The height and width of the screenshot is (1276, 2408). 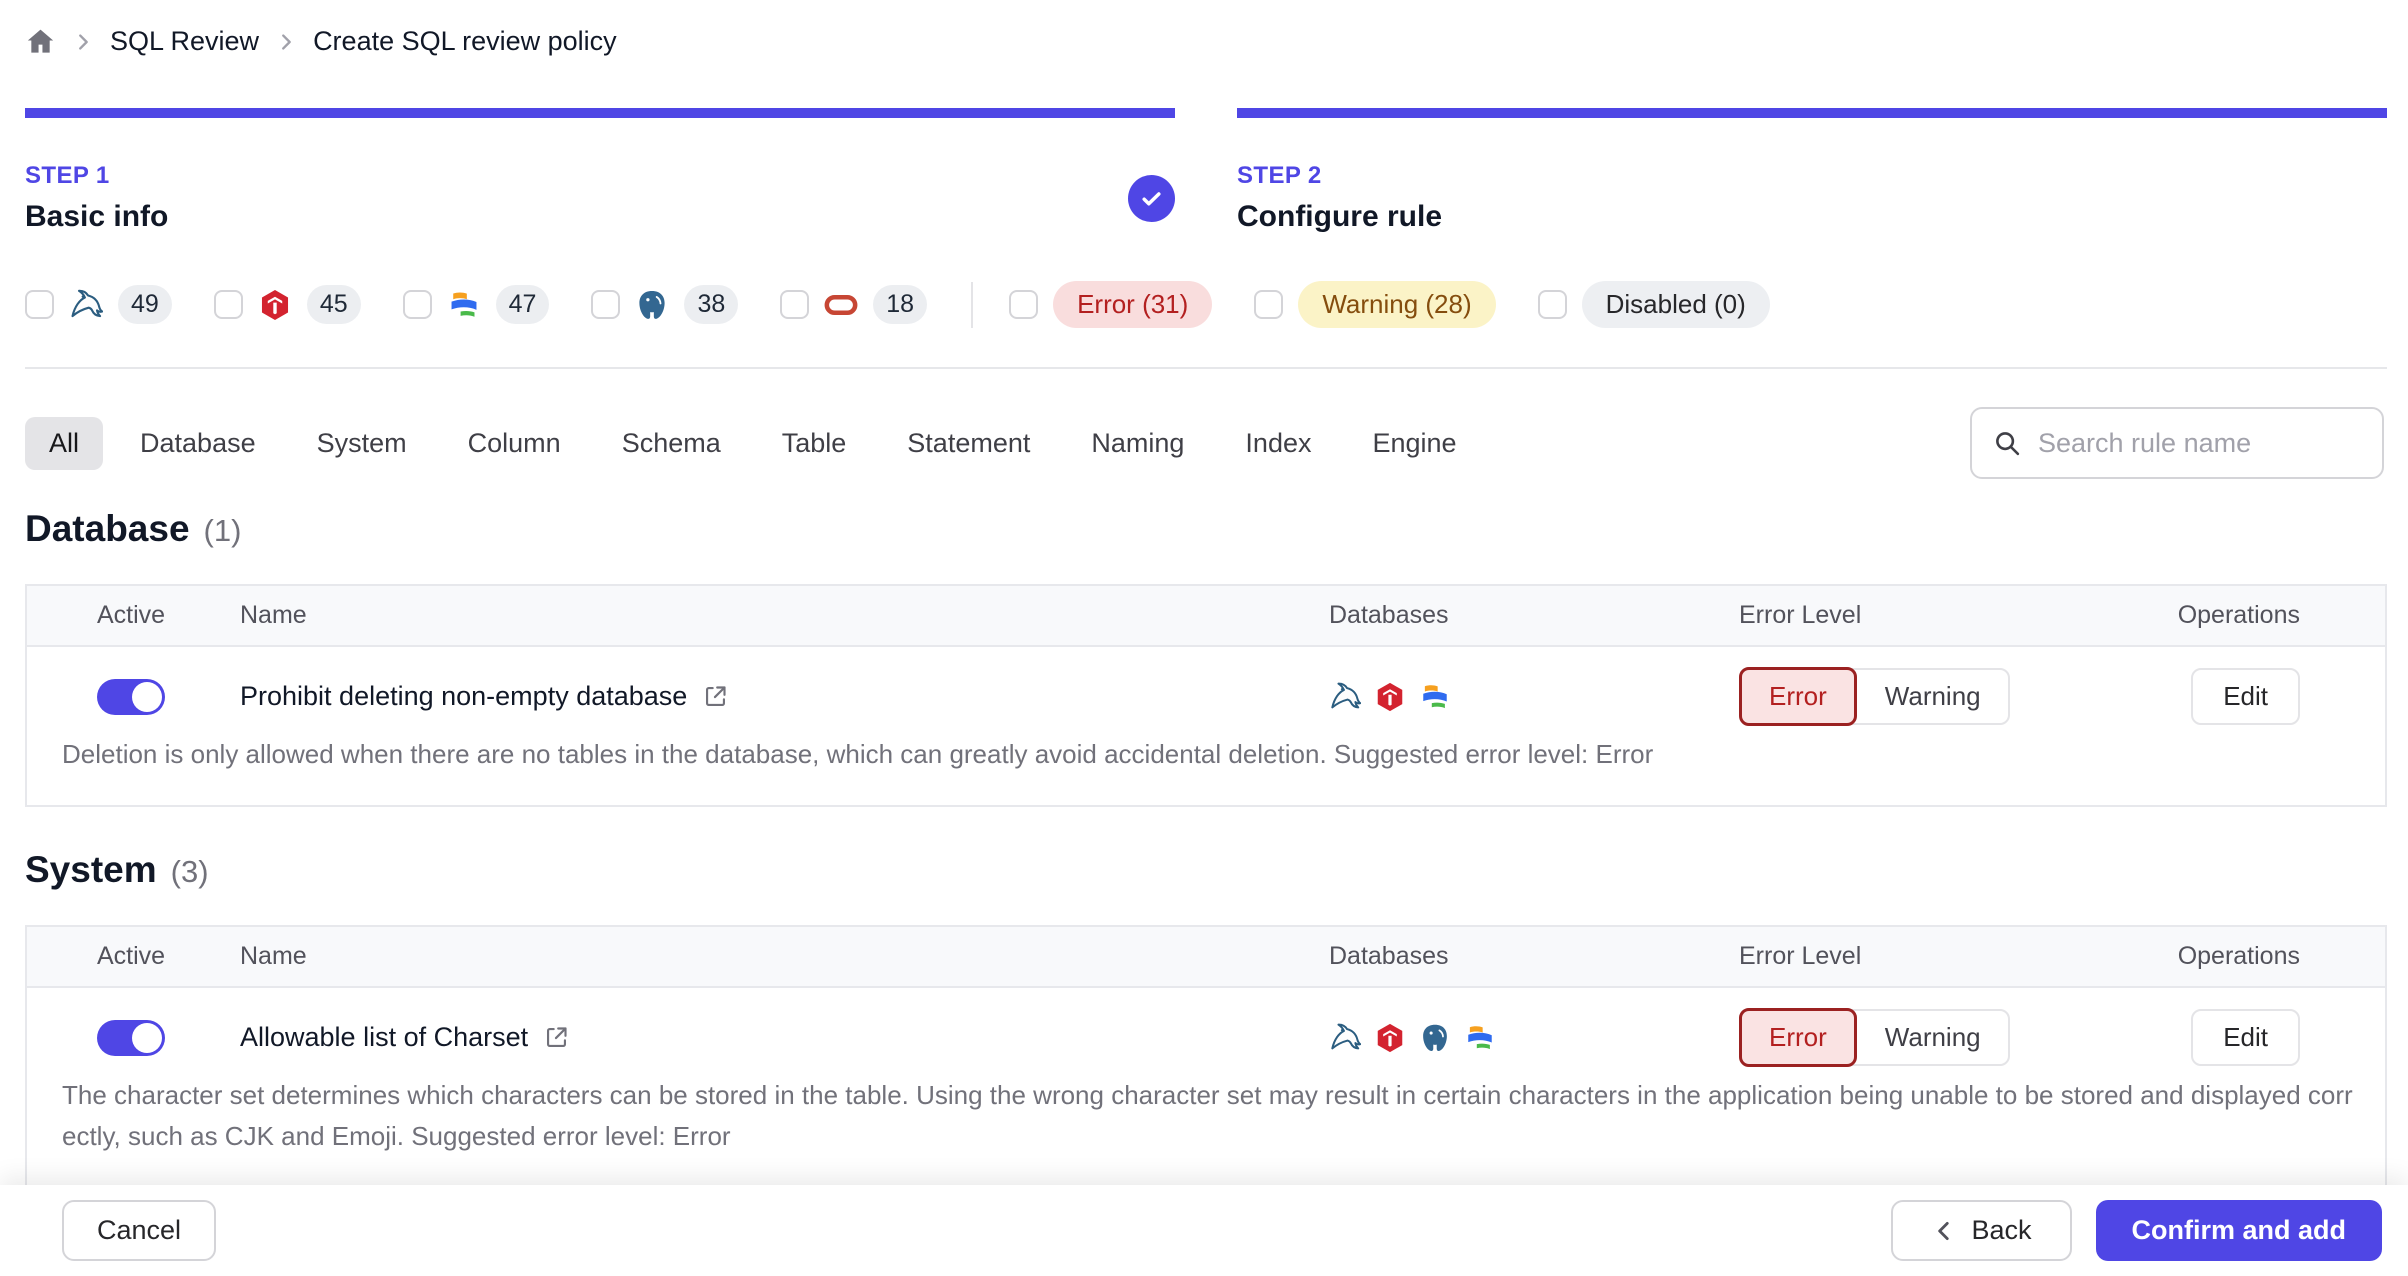 I want to click on tab-system: System, so click(x=361, y=442).